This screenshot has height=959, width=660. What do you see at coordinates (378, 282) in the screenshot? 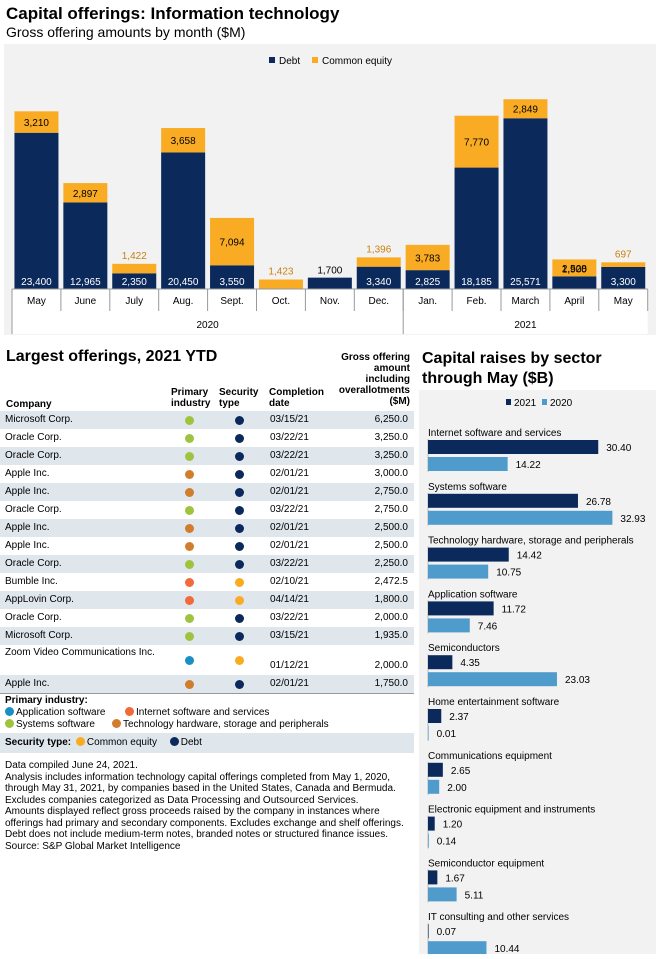
I see `data-label-debt: 3,340` at bounding box center [378, 282].